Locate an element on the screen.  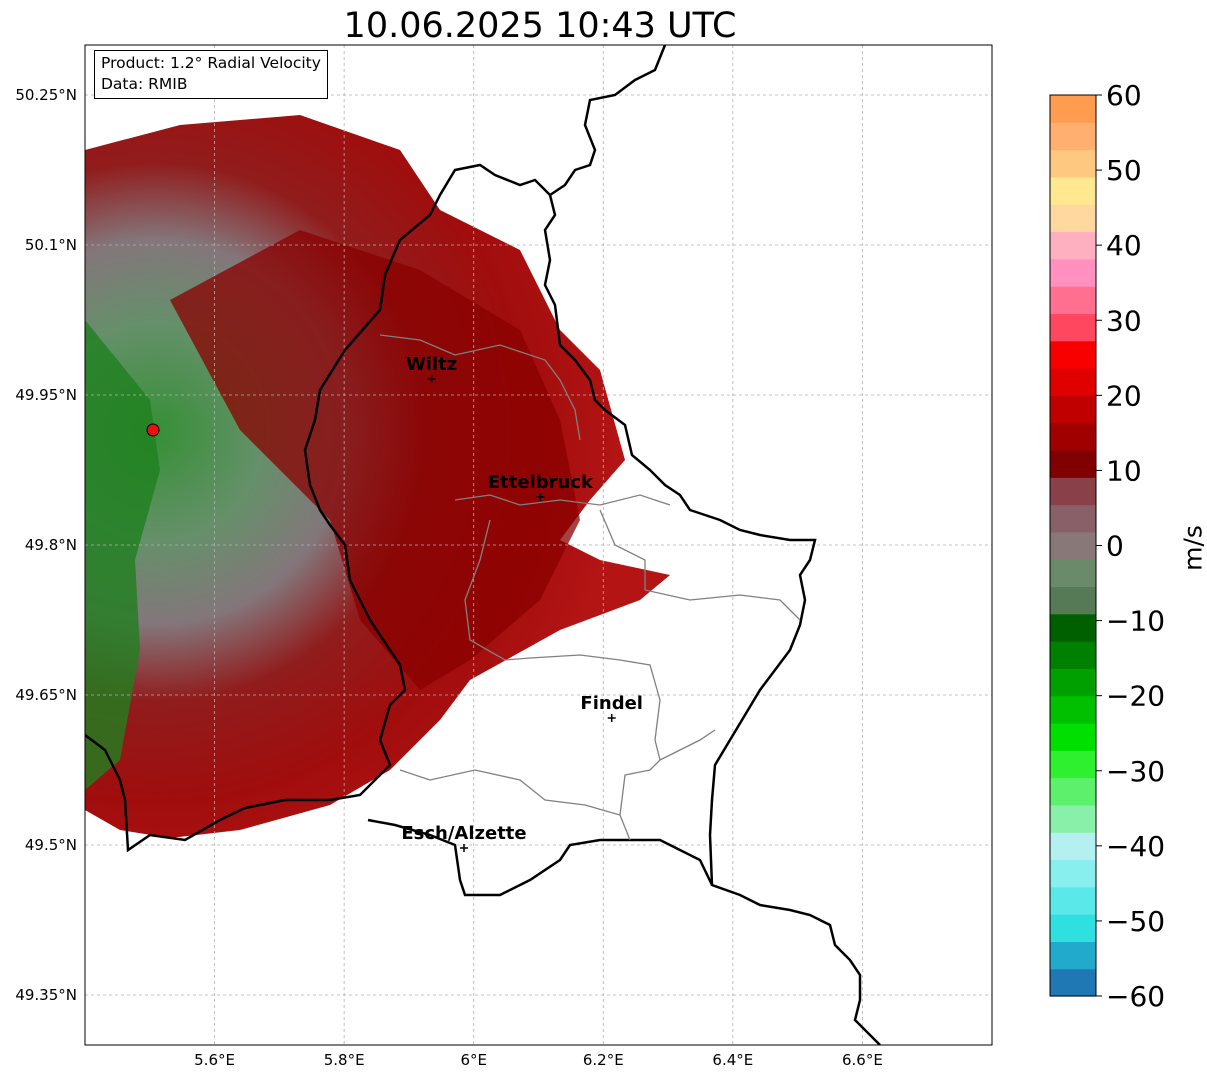
city-label: Esch/Alzette is located at coordinates (463, 833).